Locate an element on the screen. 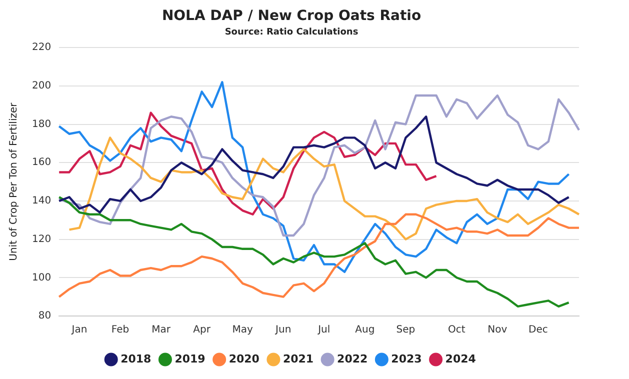 This screenshot has width=629, height=379. legend-label: 2022 is located at coordinates (352, 359).